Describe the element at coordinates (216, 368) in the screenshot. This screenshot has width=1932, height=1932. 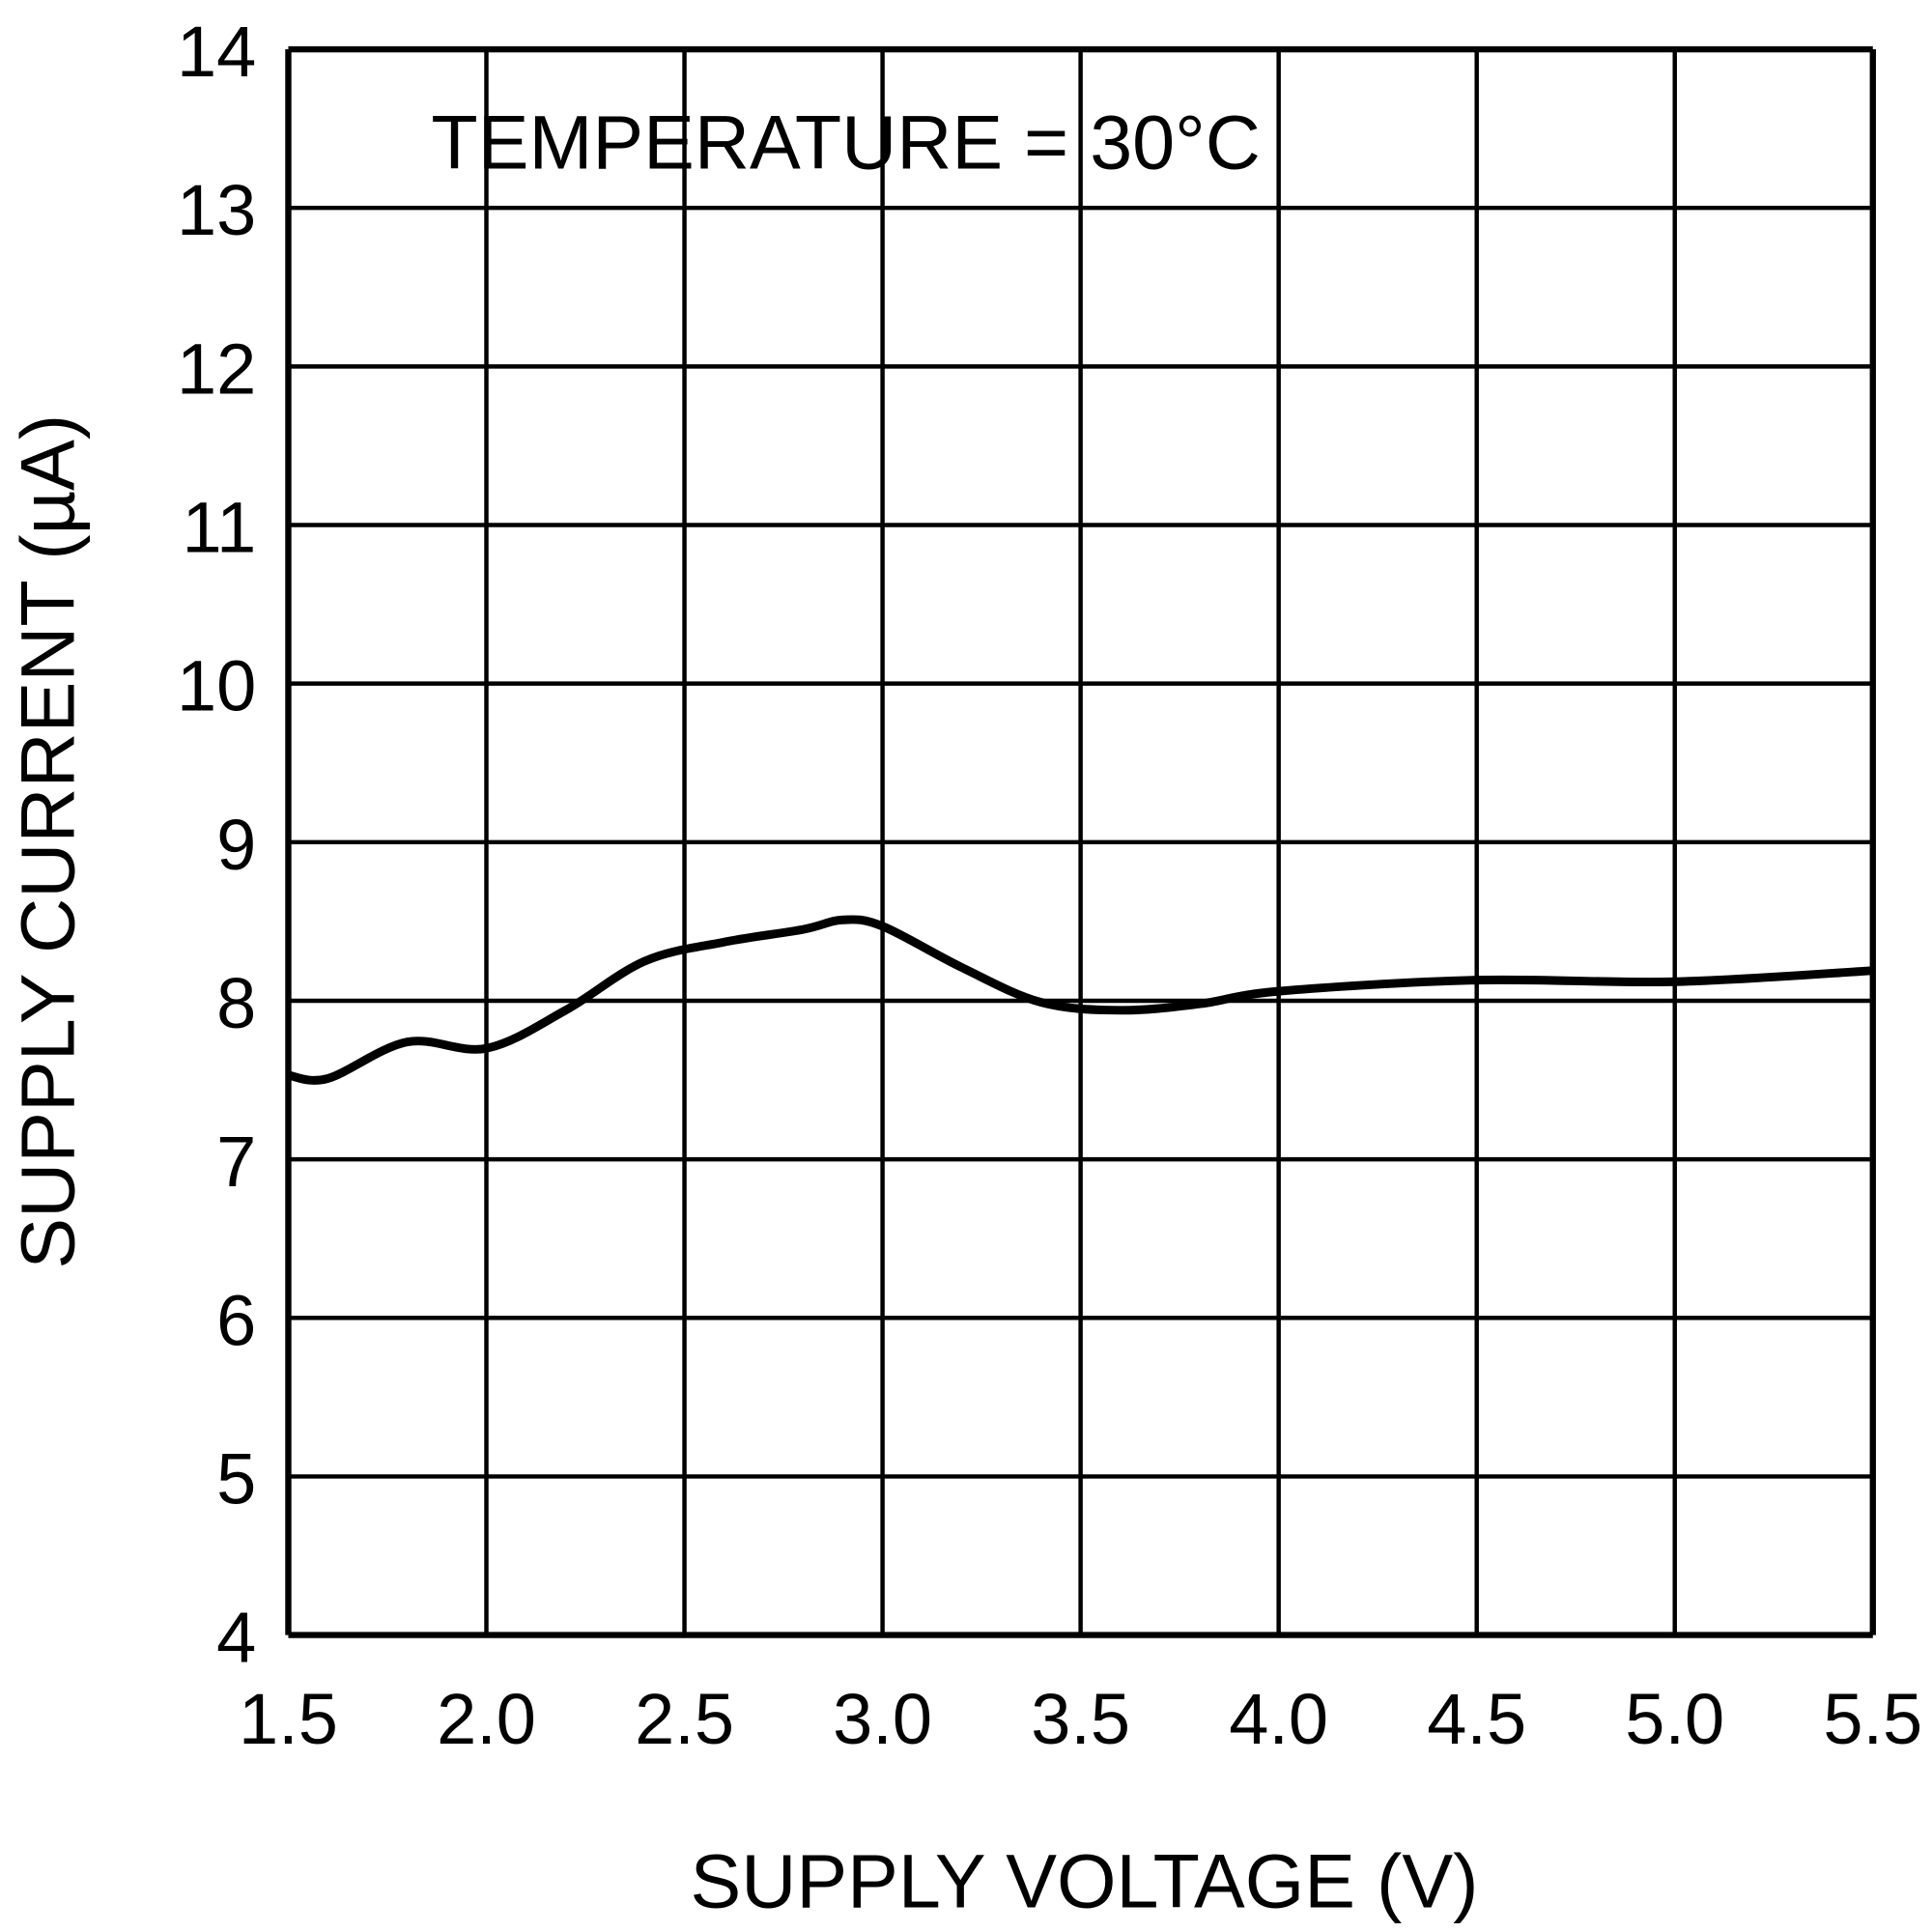
I see `y-tick-label: 12` at that location.